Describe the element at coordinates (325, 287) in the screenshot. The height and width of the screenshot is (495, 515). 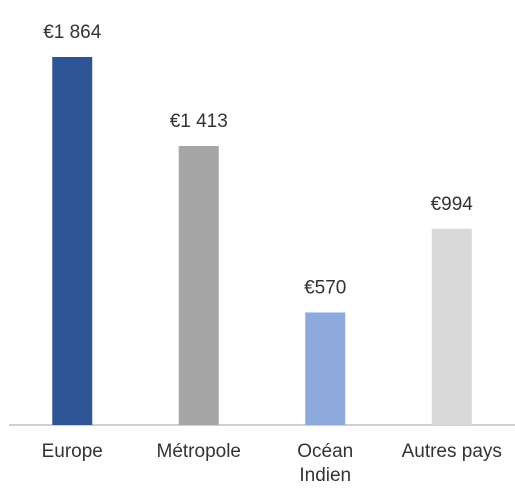
I see `value-label: €570` at that location.